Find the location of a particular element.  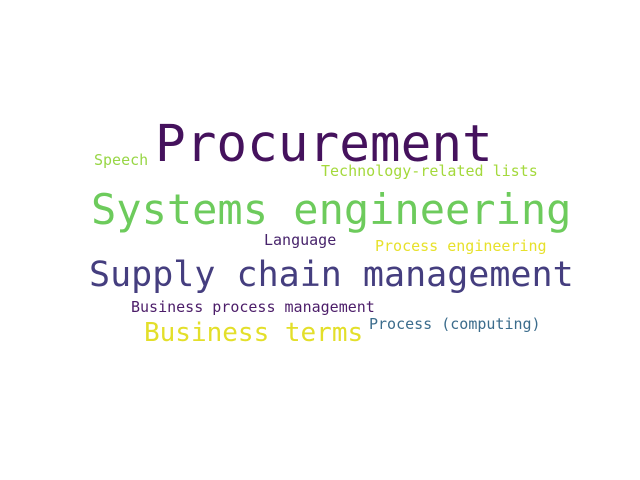

word-procurement: Procurement is located at coordinates (324, 144).